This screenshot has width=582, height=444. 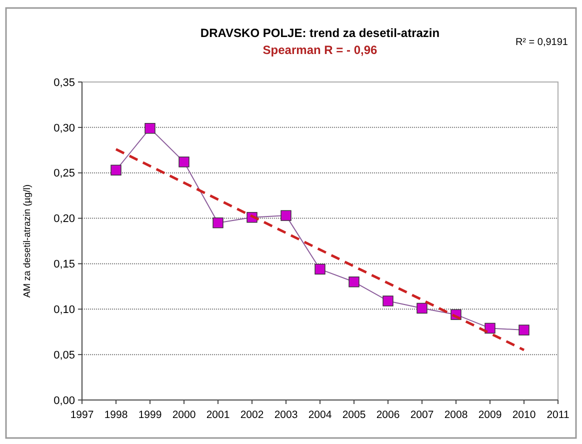 What do you see at coordinates (286, 415) in the screenshot?
I see `x-tick-label: 2003` at bounding box center [286, 415].